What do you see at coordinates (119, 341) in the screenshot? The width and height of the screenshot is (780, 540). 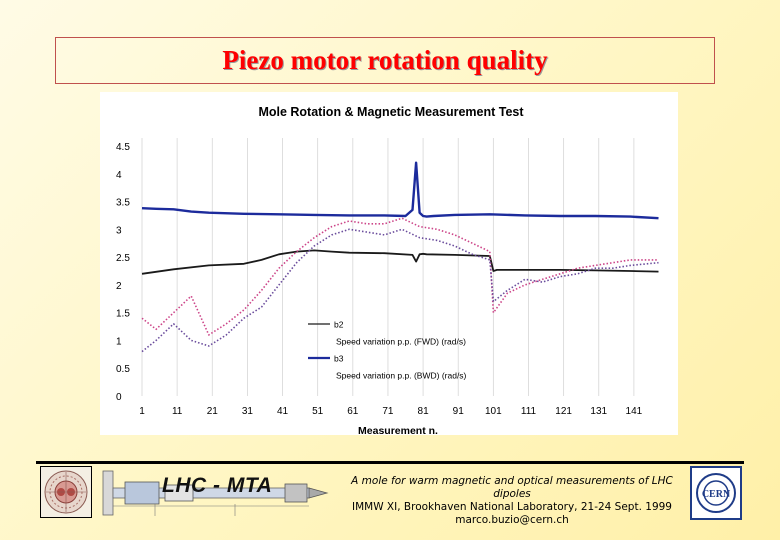 I see `y-tick-label: 1` at bounding box center [119, 341].